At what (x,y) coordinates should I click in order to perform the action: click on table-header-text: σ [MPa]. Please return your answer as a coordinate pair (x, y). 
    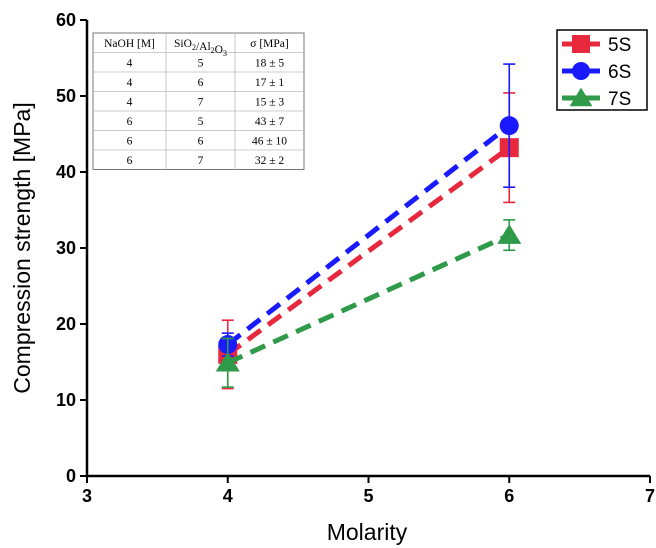
    Looking at the image, I should click on (269, 44).